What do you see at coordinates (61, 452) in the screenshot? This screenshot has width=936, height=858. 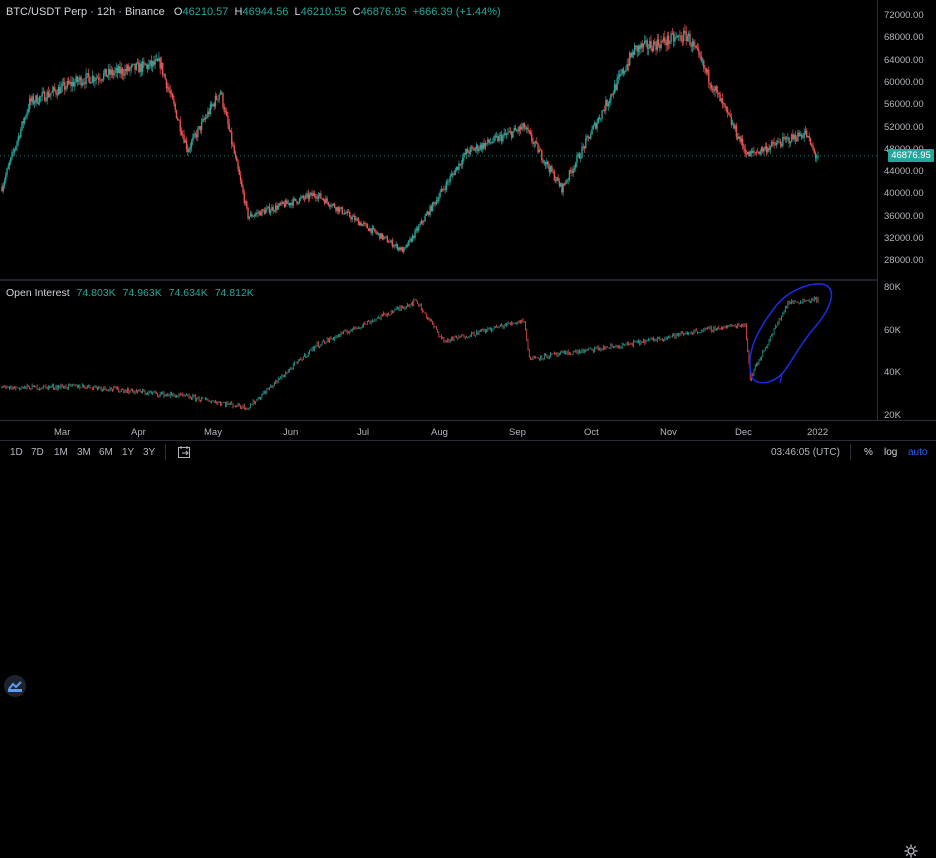 I see `range-1m: 1M` at bounding box center [61, 452].